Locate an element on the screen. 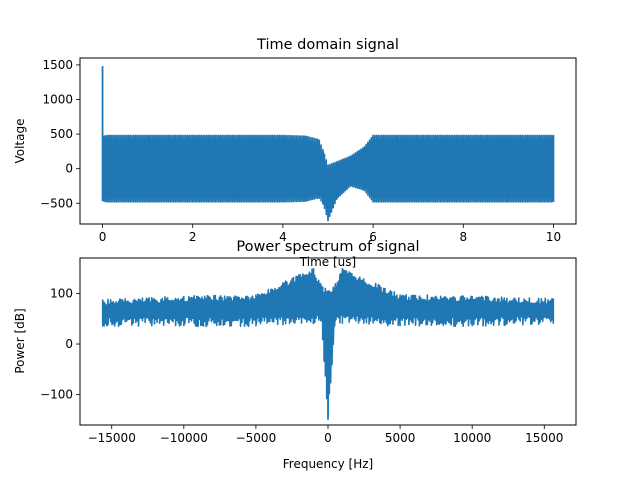  x-tick-label: −5000 is located at coordinates (256, 438).